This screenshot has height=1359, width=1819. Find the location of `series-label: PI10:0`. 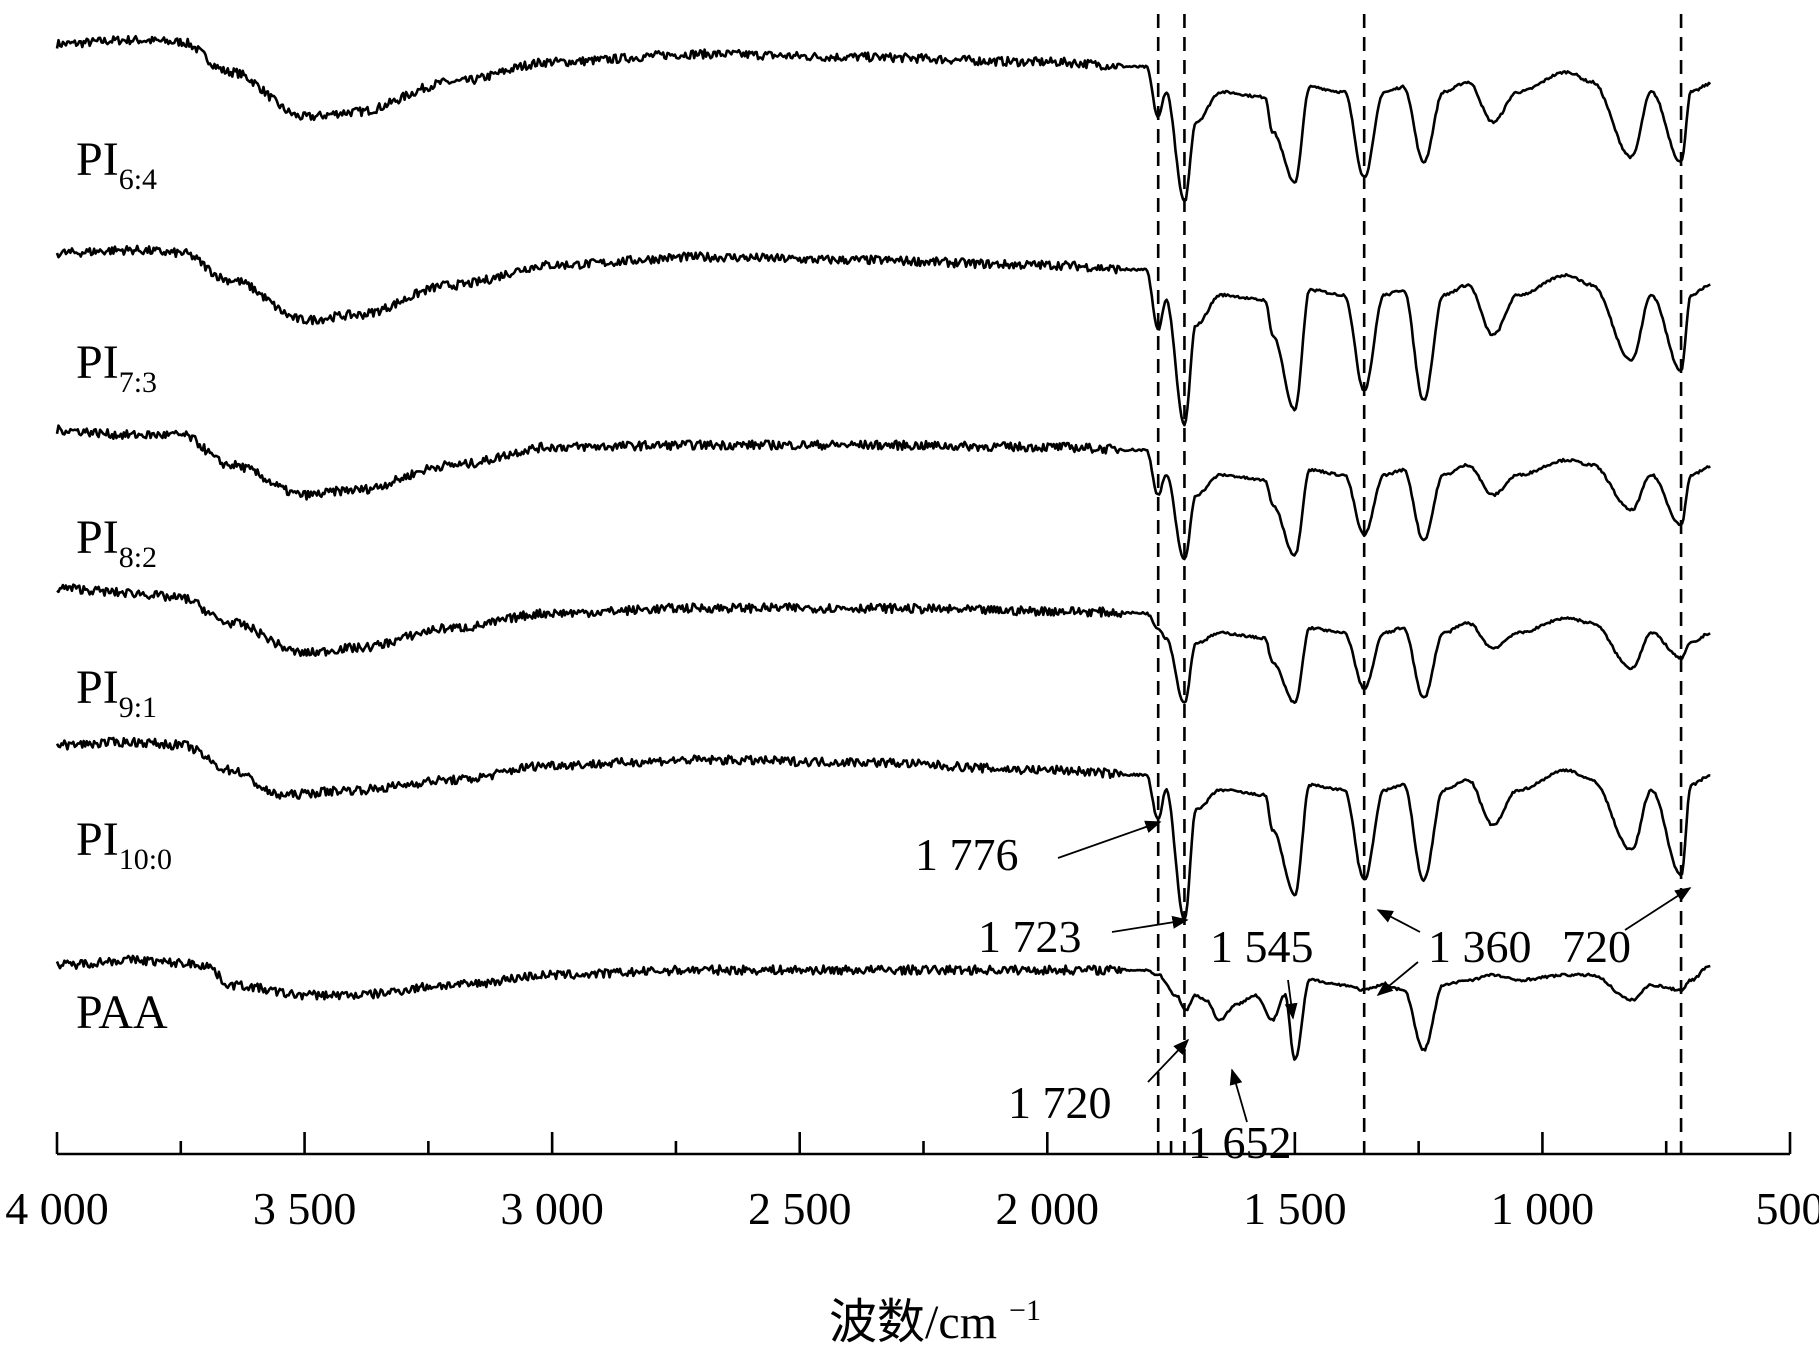

series-label: PI10:0 is located at coordinates (124, 844).